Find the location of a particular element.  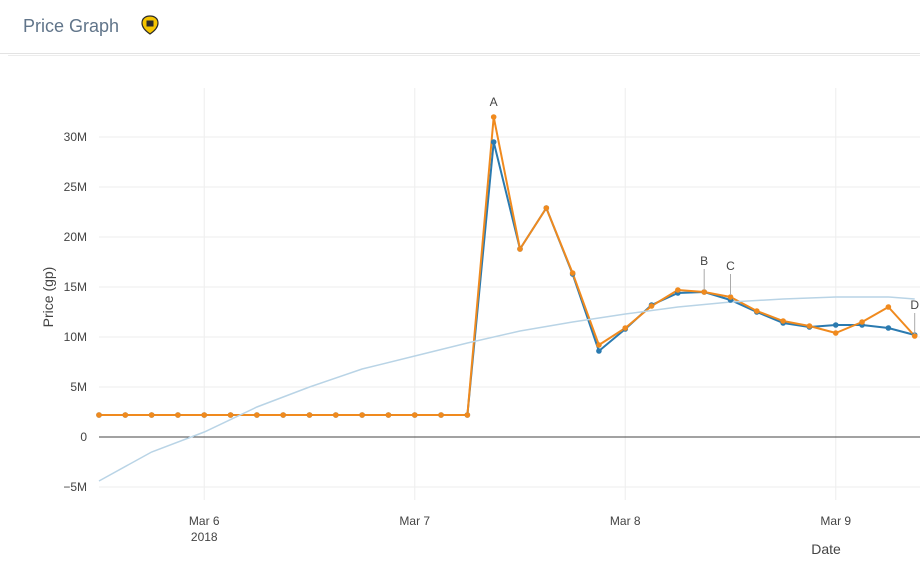

y-tick-label: 30M is located at coordinates (75, 137).